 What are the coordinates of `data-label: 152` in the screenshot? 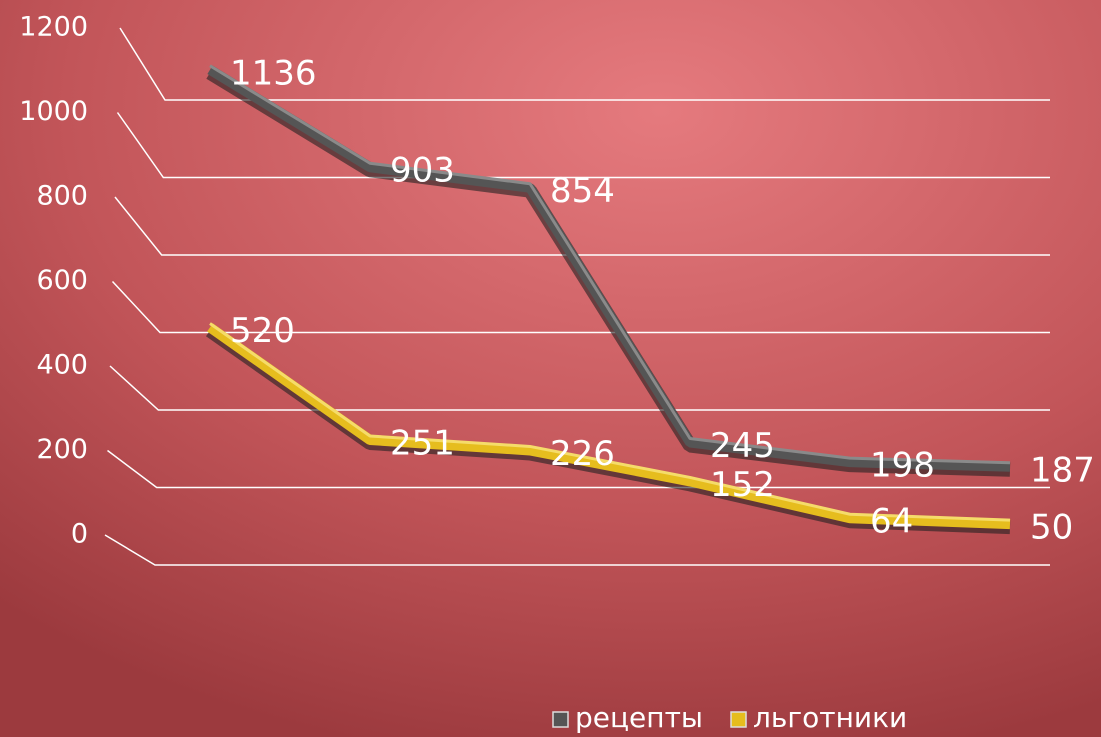 It's located at (742, 485).